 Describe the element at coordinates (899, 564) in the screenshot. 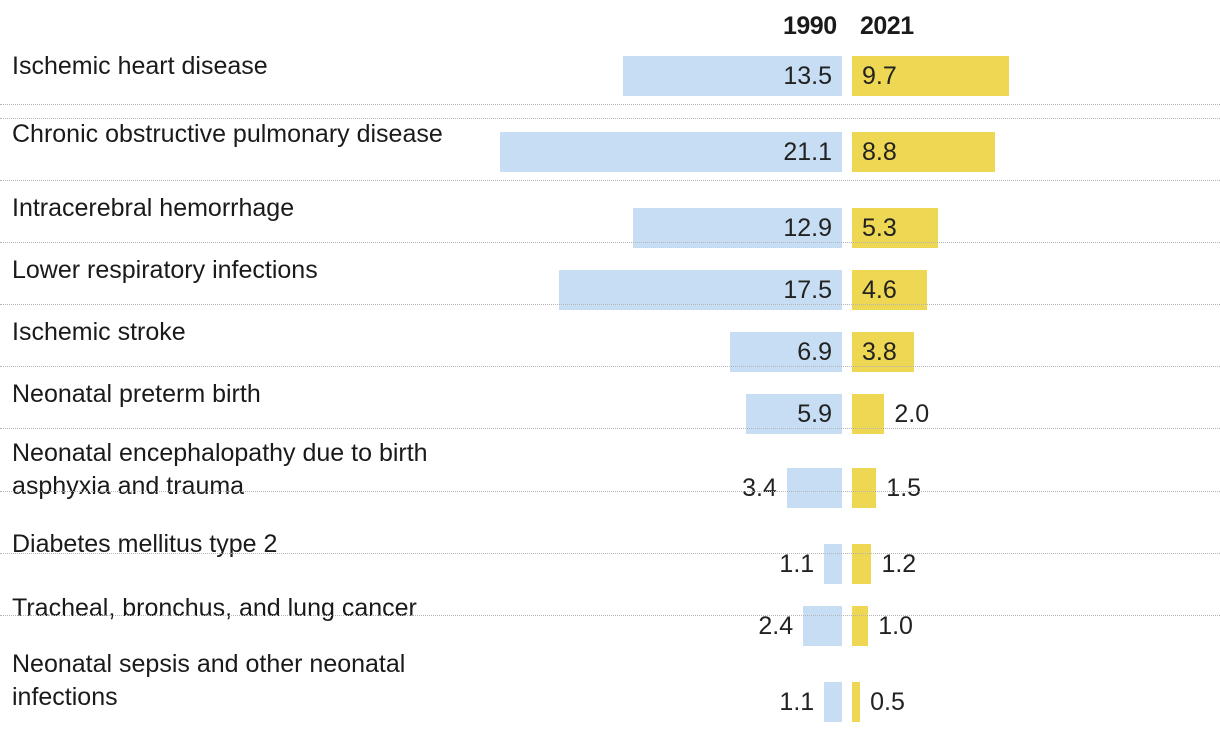

I see `value-label-2021: 1.2` at that location.